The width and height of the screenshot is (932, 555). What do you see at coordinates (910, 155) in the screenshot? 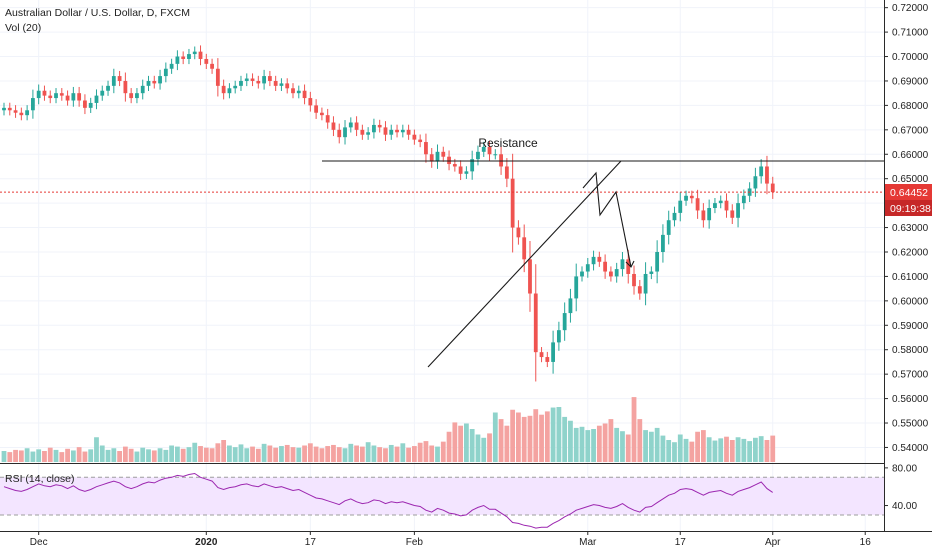
I see `price-axis-label: 0.66000` at bounding box center [910, 155].